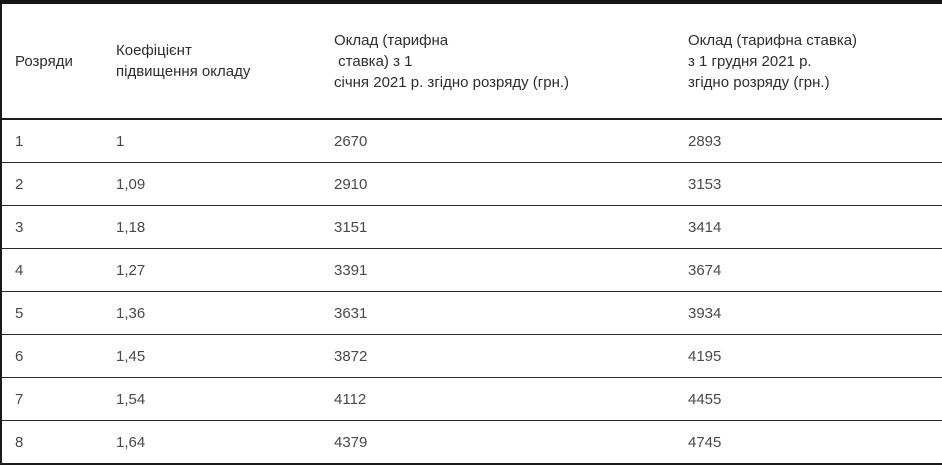 The image size is (942, 465). What do you see at coordinates (52, 356) in the screenshot?
I see `cell-grade: 6` at bounding box center [52, 356].